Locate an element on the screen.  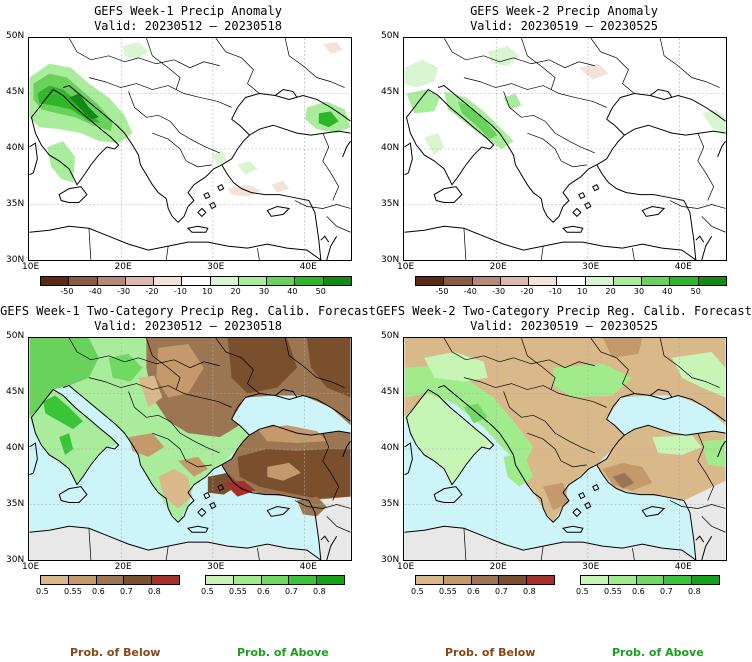
prob-above-label: Prob. of Above is located at coordinates (658, 652).